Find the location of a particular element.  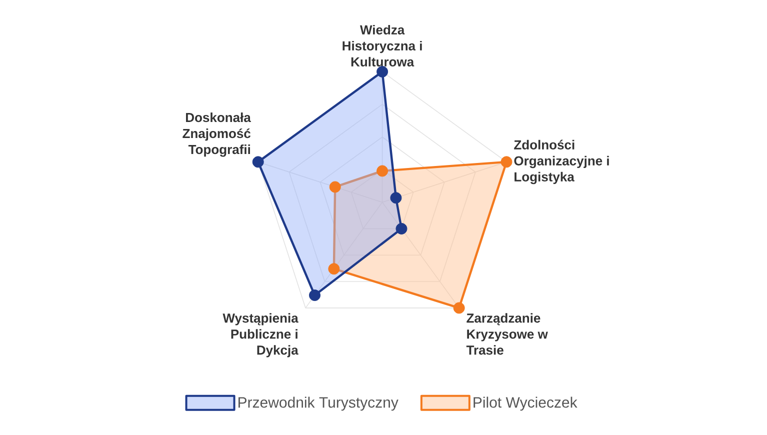

legend-label: Pilot Wycieczek is located at coordinates (526, 403).